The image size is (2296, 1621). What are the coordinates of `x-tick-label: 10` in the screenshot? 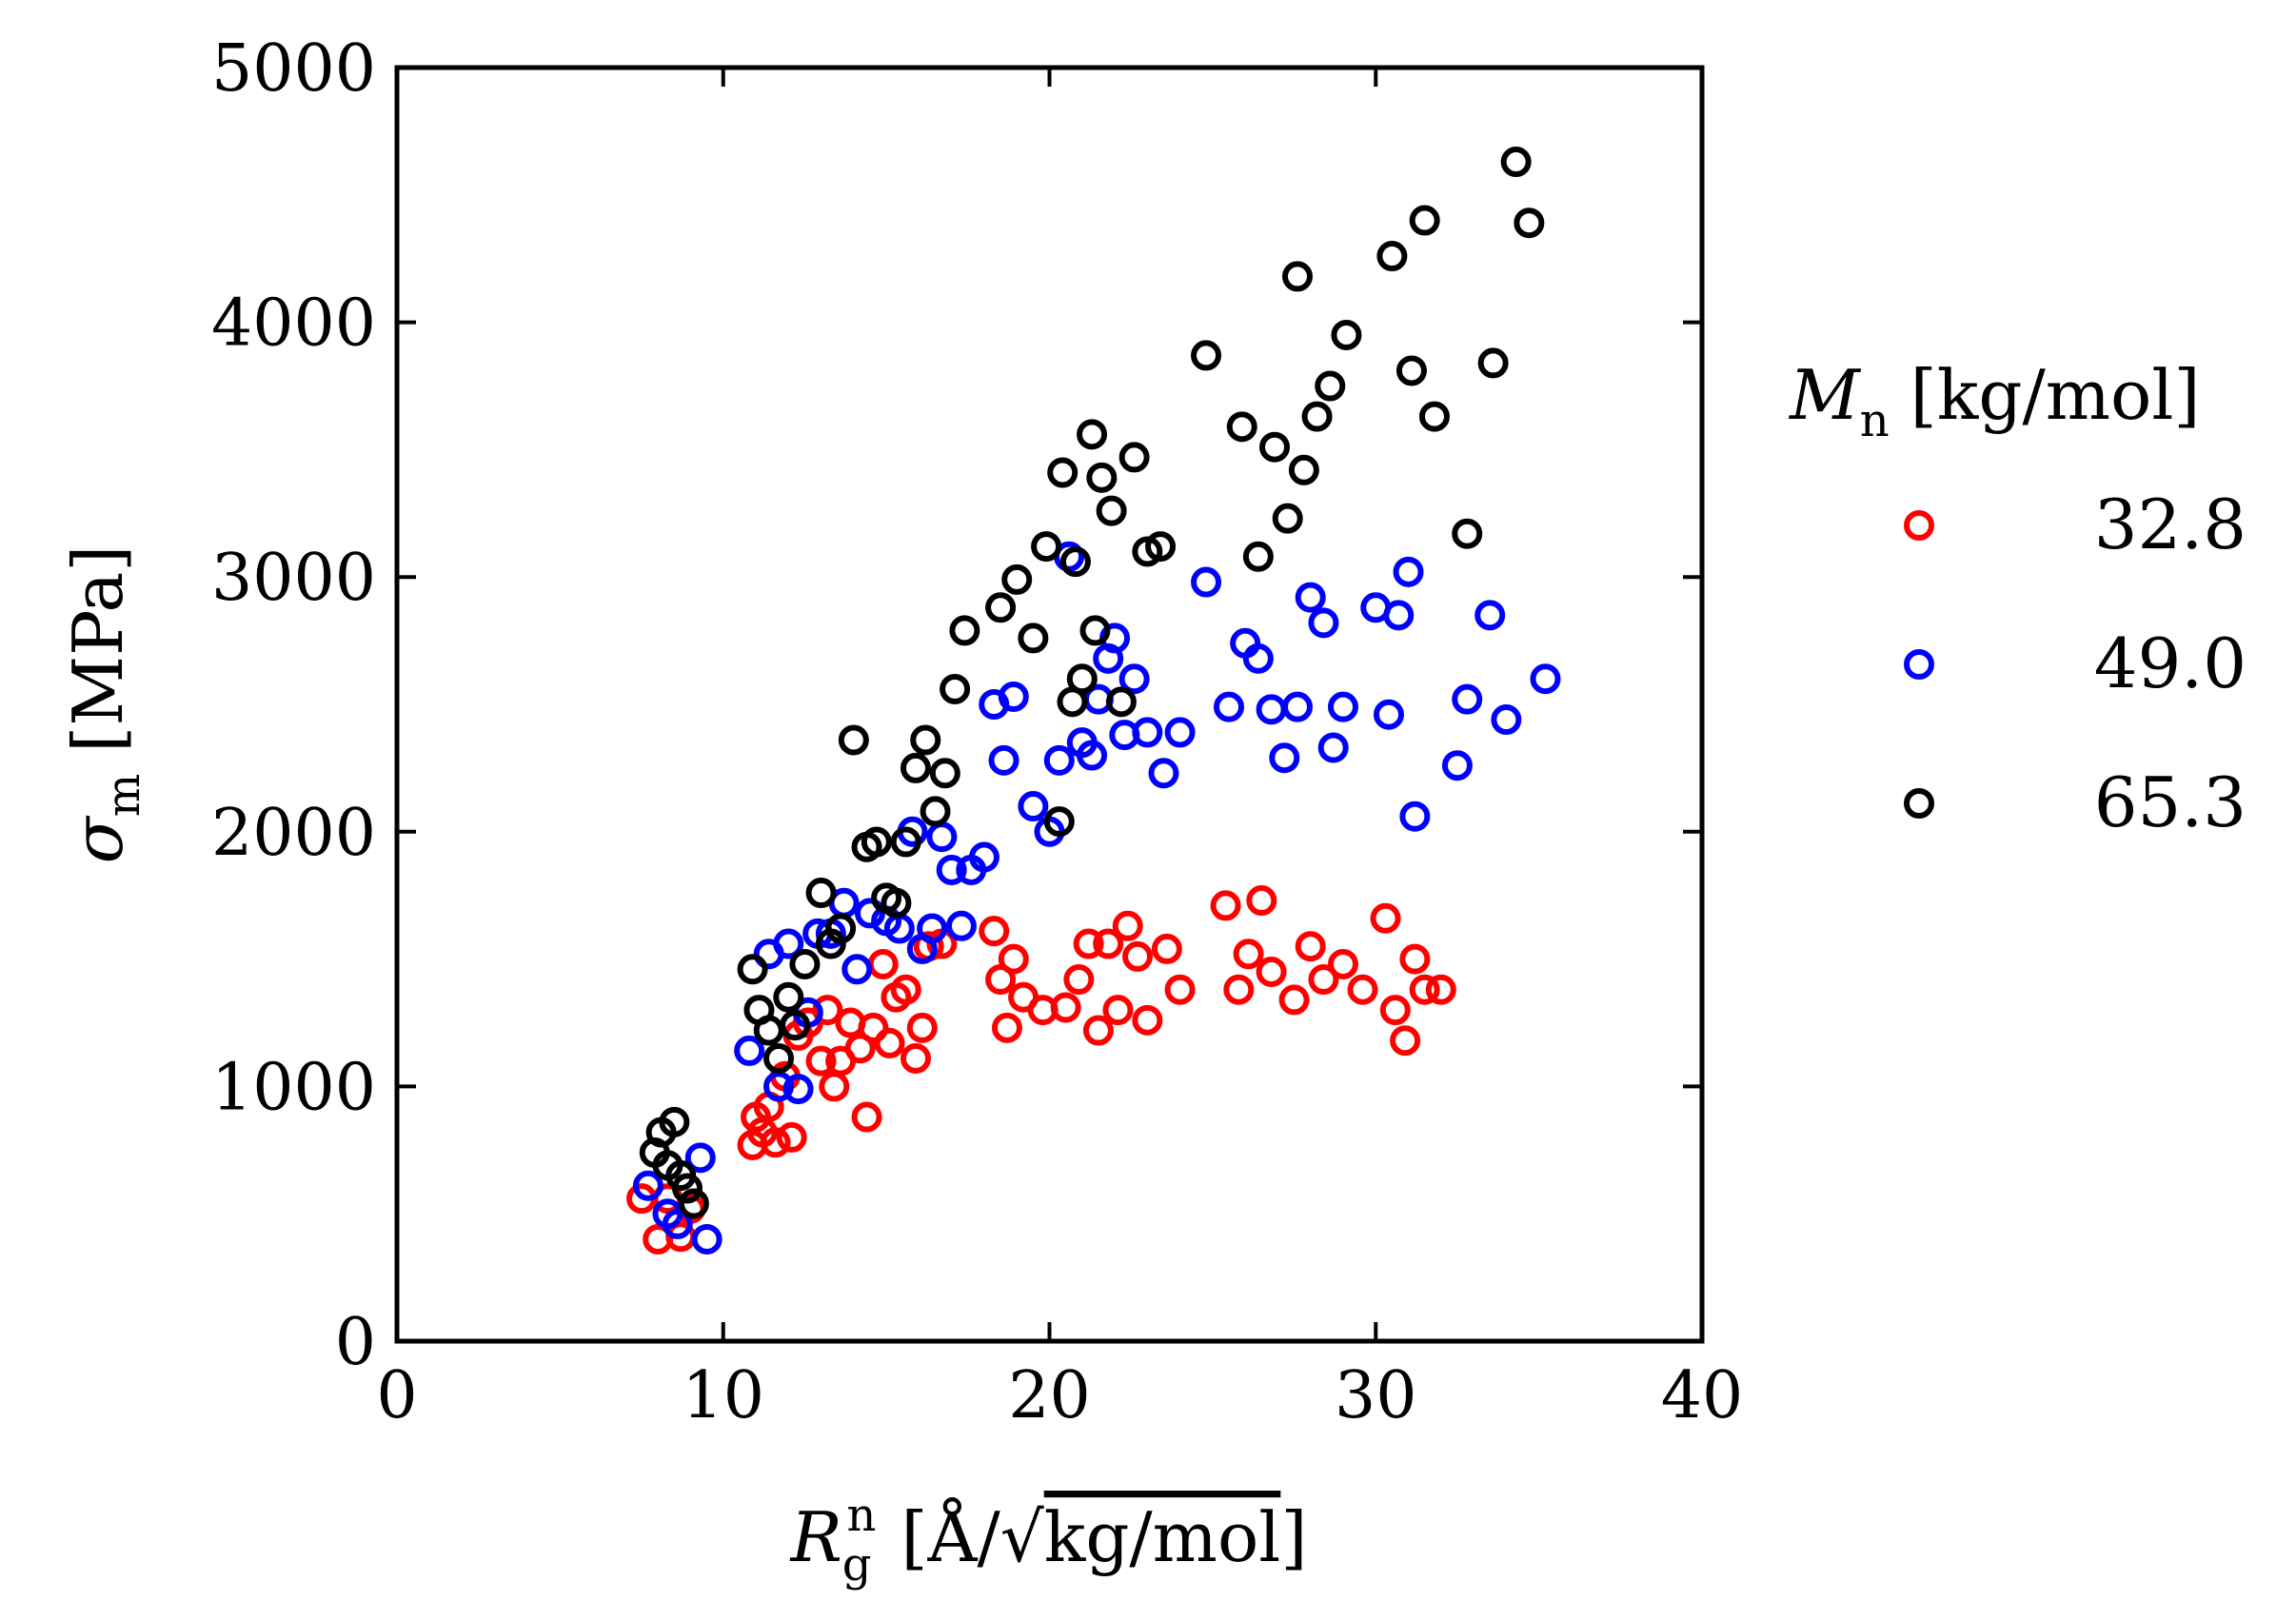 It's located at (723, 1395).